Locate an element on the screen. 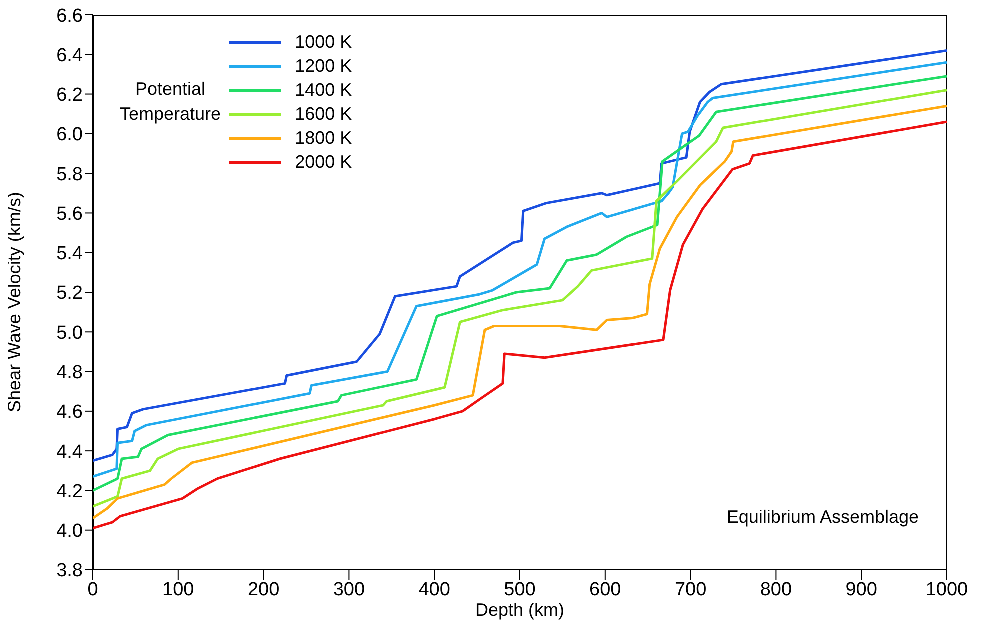  legend-label: 1200 K is located at coordinates (323, 66).